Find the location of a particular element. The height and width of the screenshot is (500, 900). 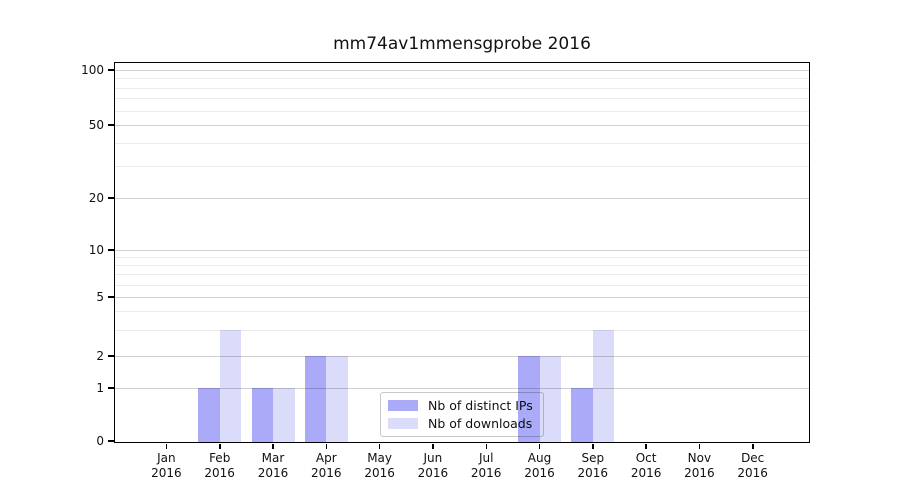

legend-label-downloads: Nb of downloads is located at coordinates (480, 423).